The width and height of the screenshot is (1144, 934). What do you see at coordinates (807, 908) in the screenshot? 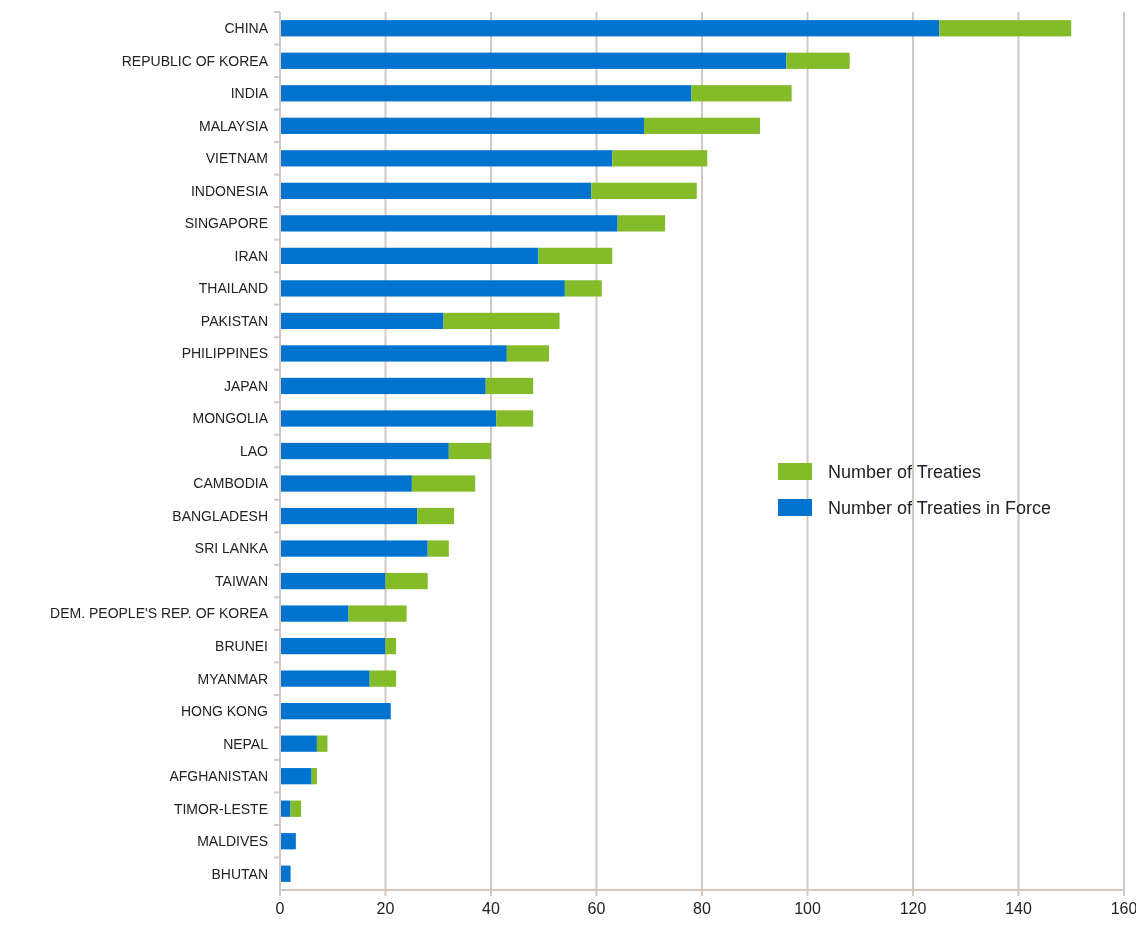
I see `x-tick-label: 100` at bounding box center [807, 908].